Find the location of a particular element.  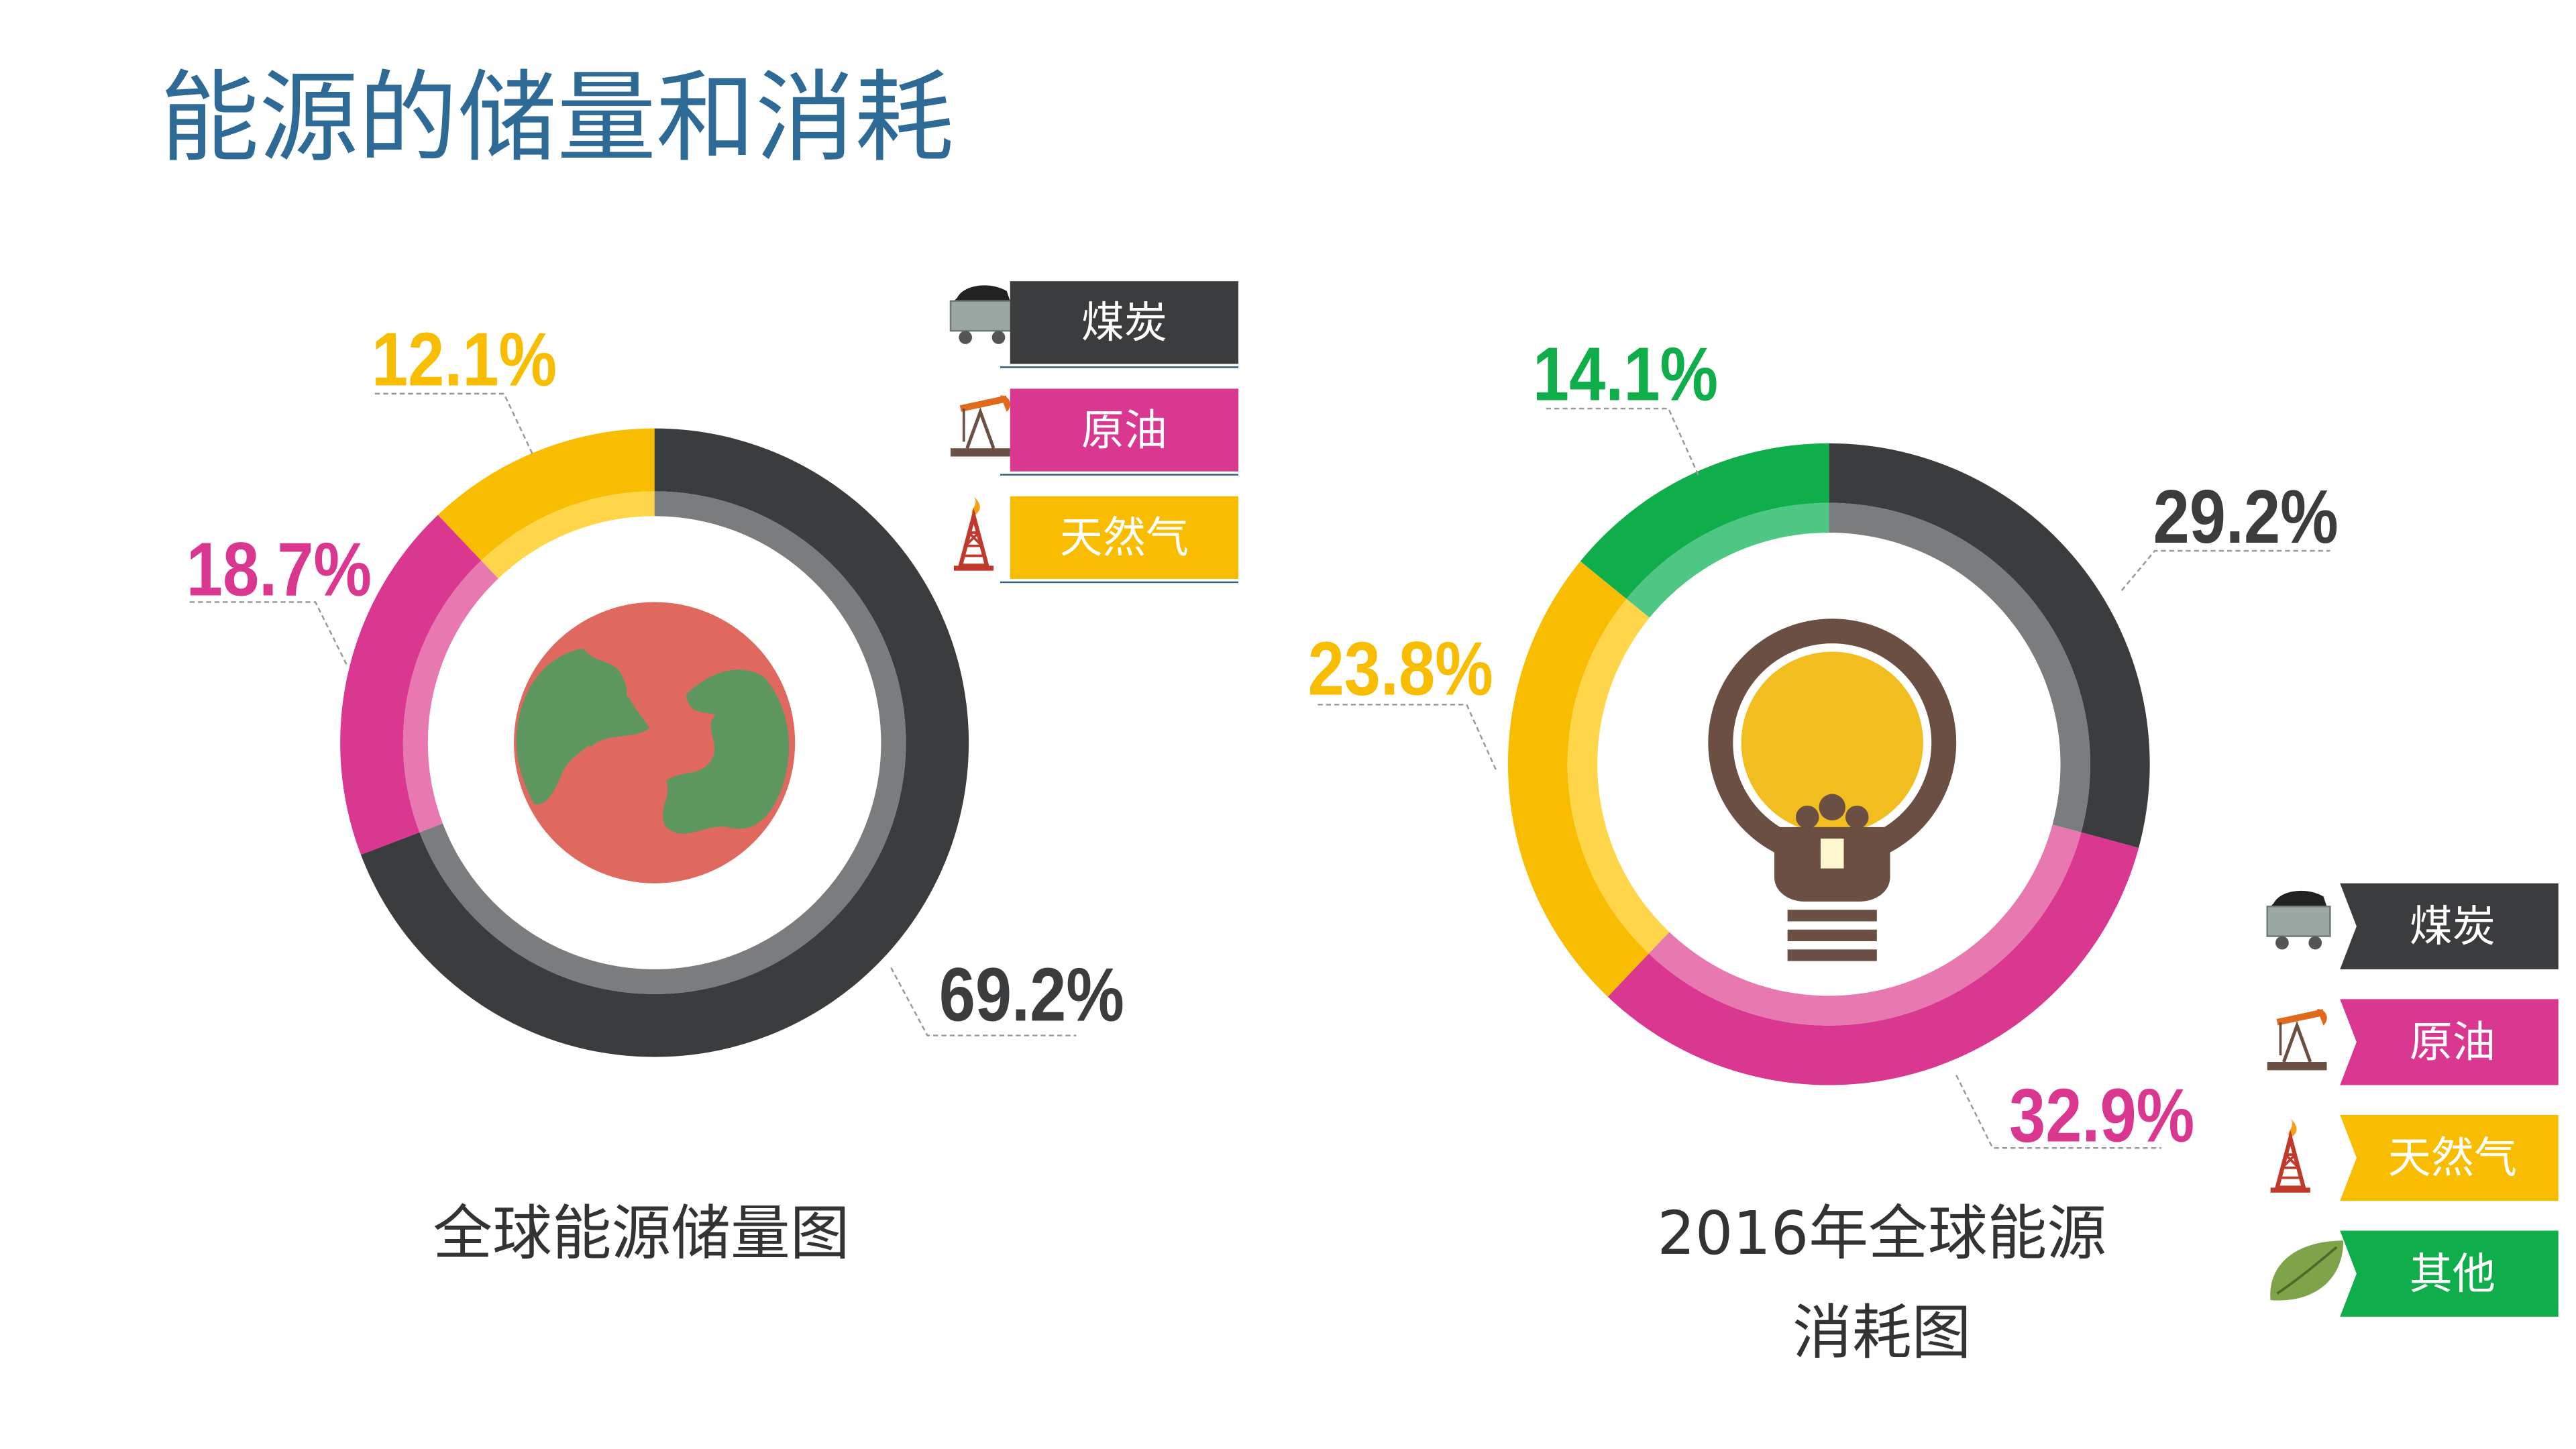

value-label-gas: 23.8% is located at coordinates (1400, 669).